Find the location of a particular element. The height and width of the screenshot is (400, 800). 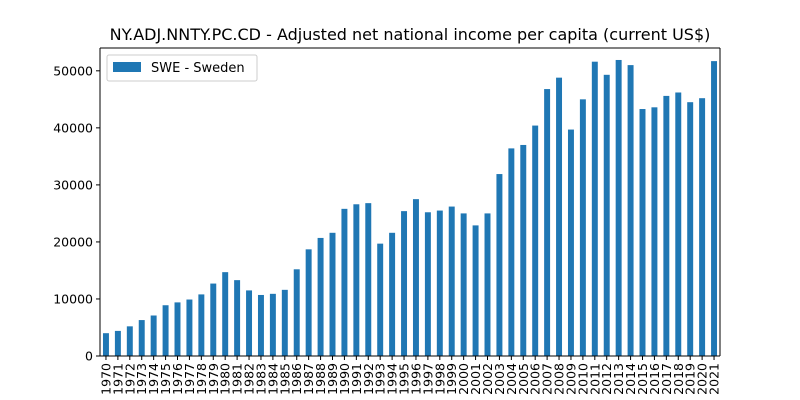

x-tick-label: 2021 is located at coordinates (714, 379).